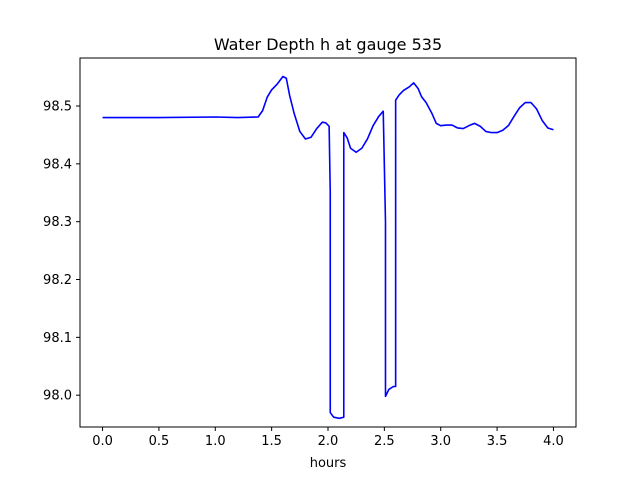 This screenshot has height=480, width=640. What do you see at coordinates (57, 396) in the screenshot?
I see `y-tick-label: 98.0` at bounding box center [57, 396].